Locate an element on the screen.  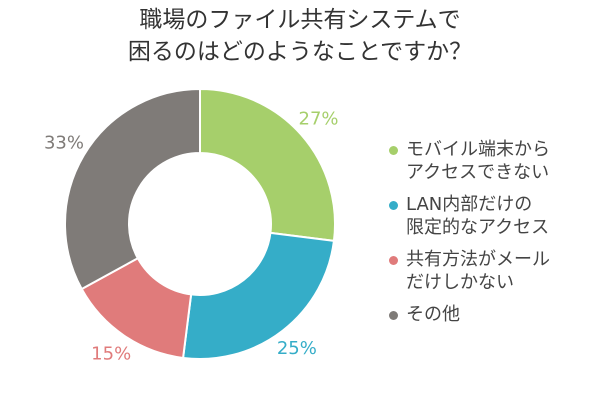
legend-label-line: アクセスできない is located at coordinates (478, 172).